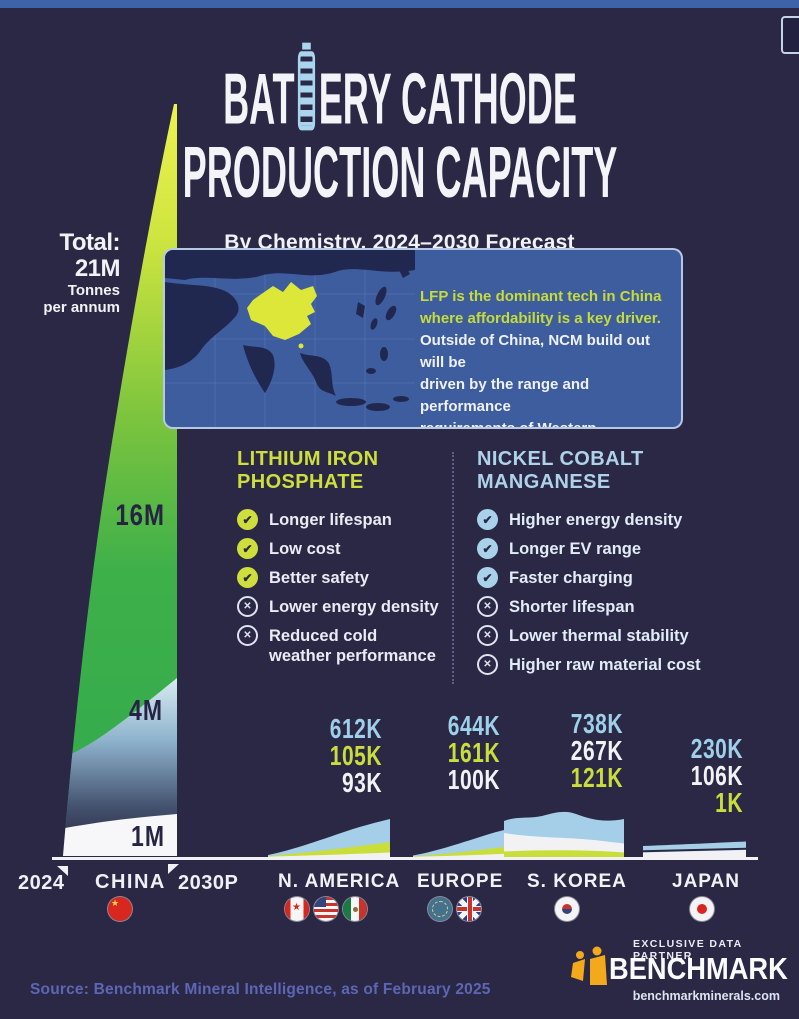  What do you see at coordinates (93, 290) in the screenshot?
I see `total-unit-1: Tonnes` at bounding box center [93, 290].